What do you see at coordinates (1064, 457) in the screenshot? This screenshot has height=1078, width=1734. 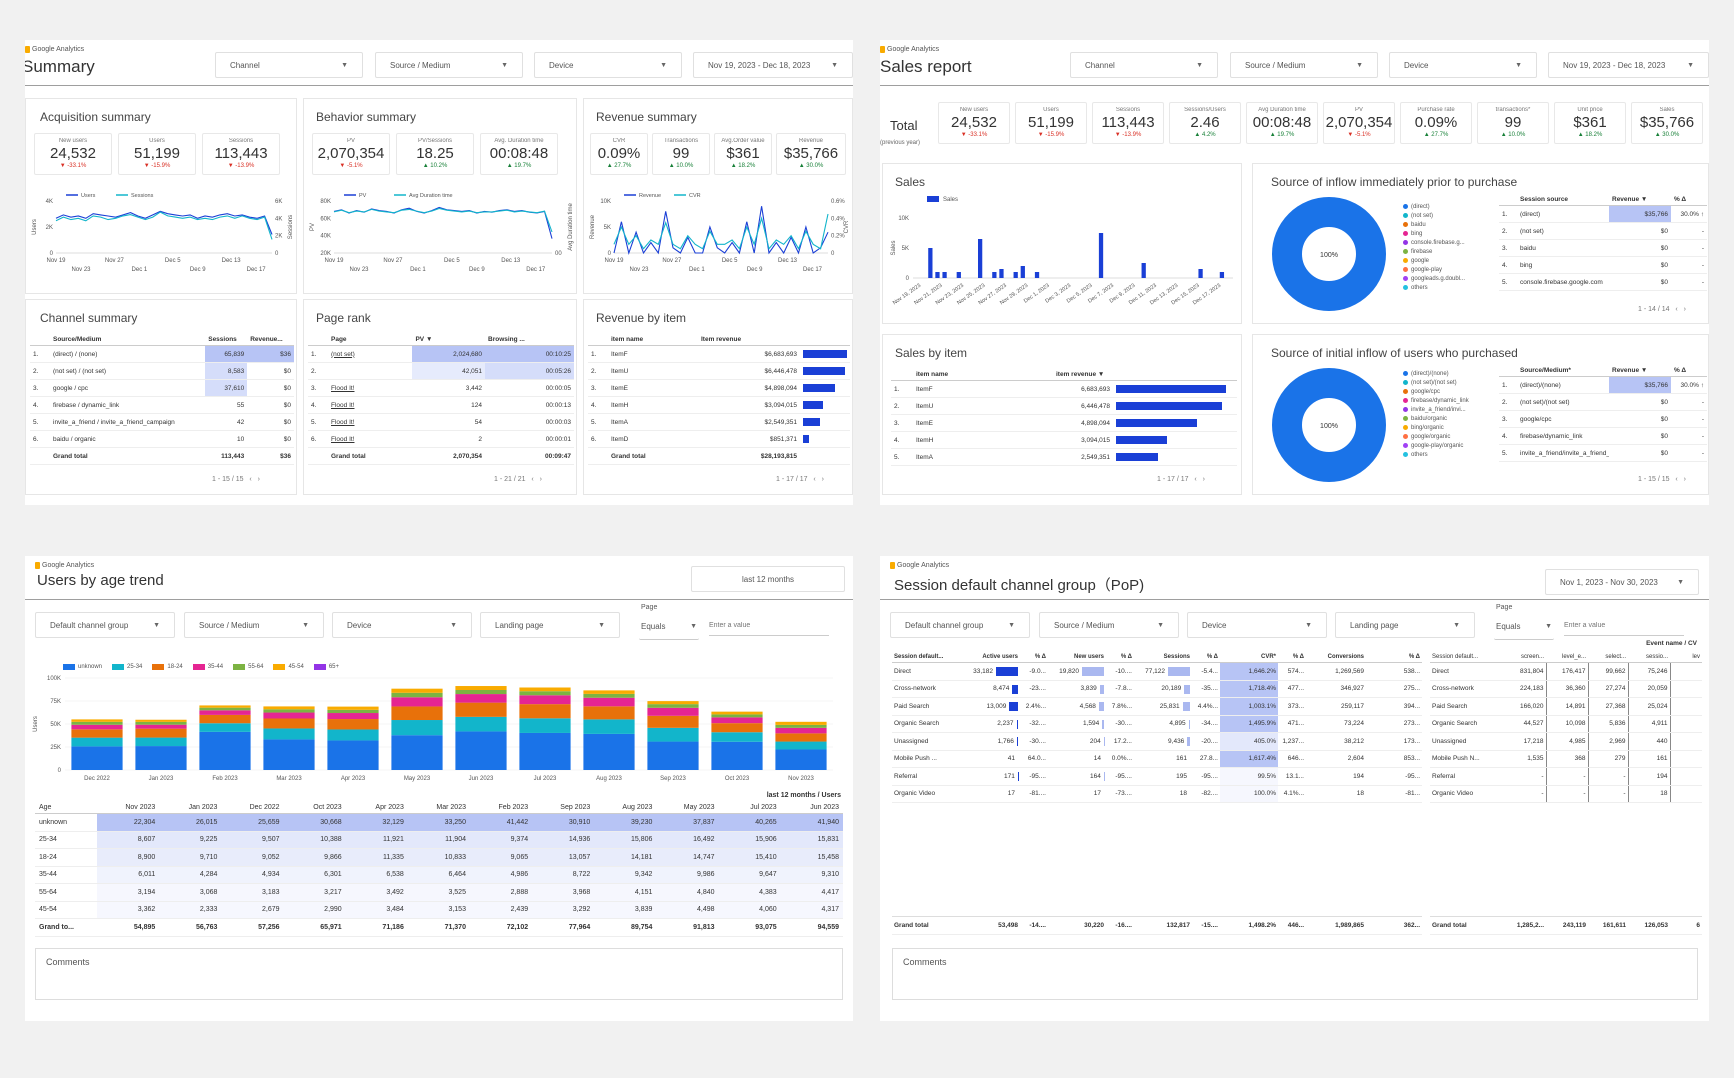 I see `table-row: 5. ItemA 2,549,351` at bounding box center [1064, 457].